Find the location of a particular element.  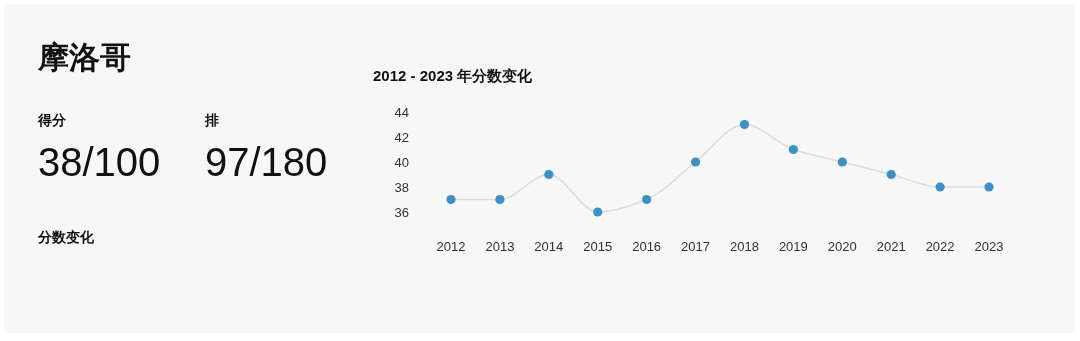

y-tick-label: 40 is located at coordinates (401, 162).